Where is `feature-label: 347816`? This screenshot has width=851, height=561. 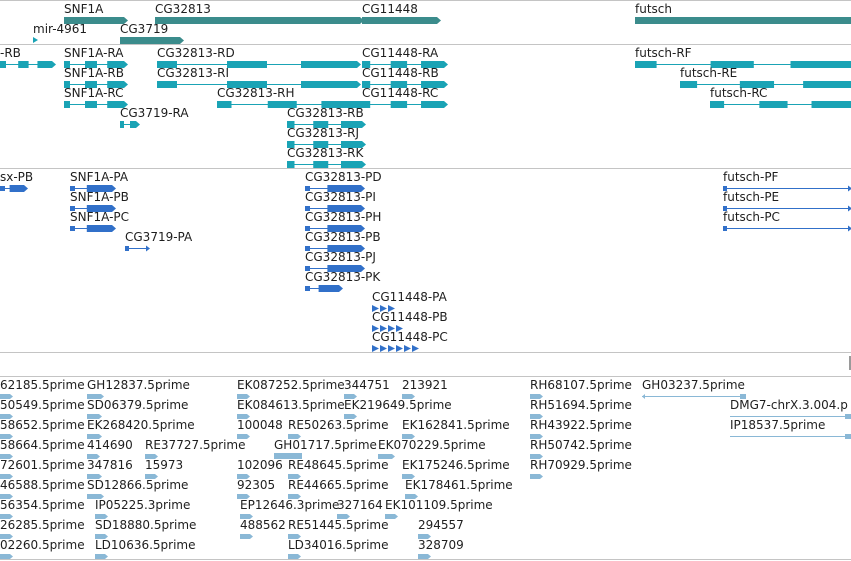
feature-label: 347816 is located at coordinates (110, 465).